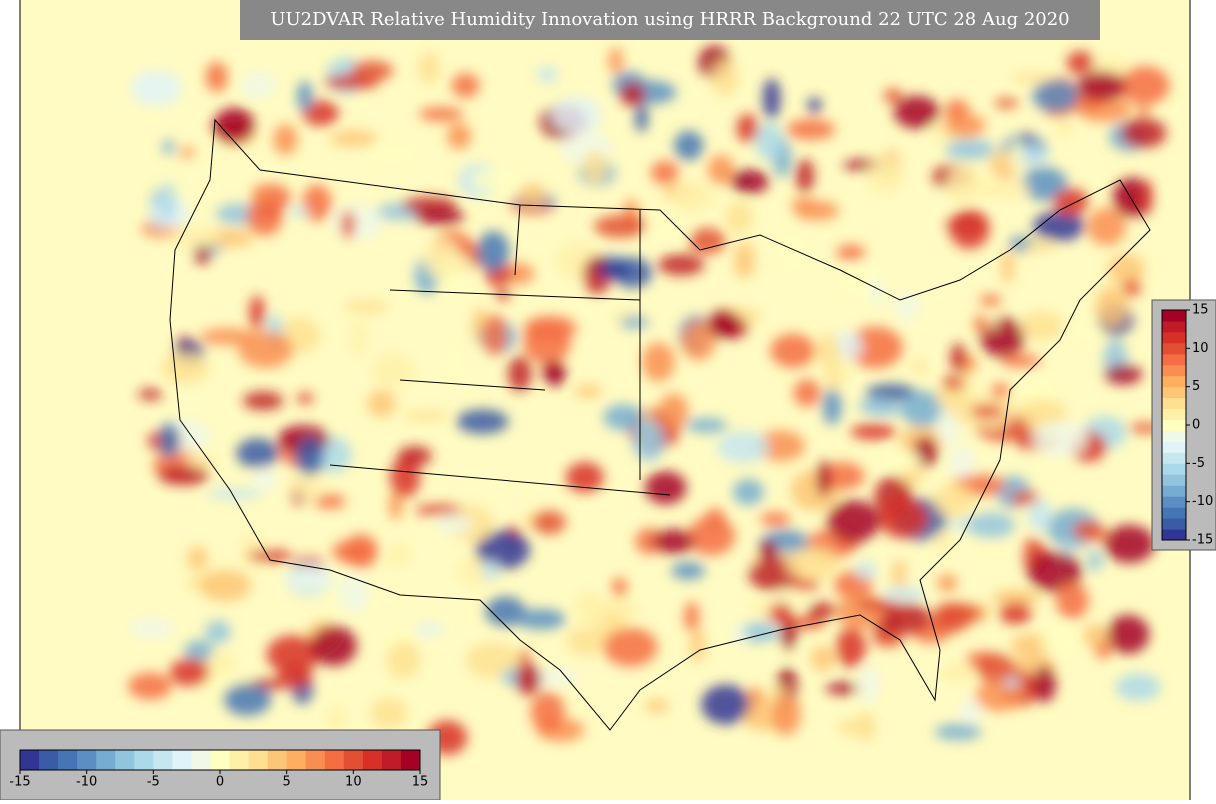 Image resolution: width=1216 pixels, height=804 pixels. Describe the element at coordinates (153, 782) in the screenshot. I see `colorbar-tick-label: -5` at that location.